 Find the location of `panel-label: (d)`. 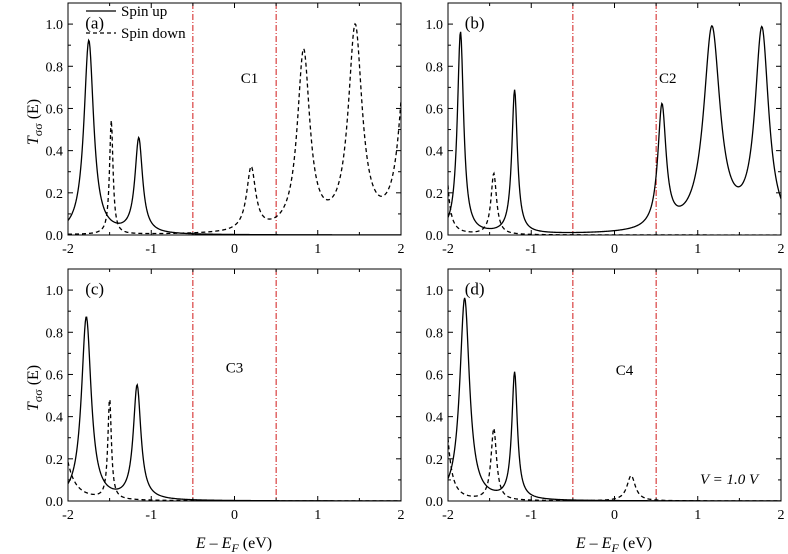

panel-label: (d) is located at coordinates (475, 288).